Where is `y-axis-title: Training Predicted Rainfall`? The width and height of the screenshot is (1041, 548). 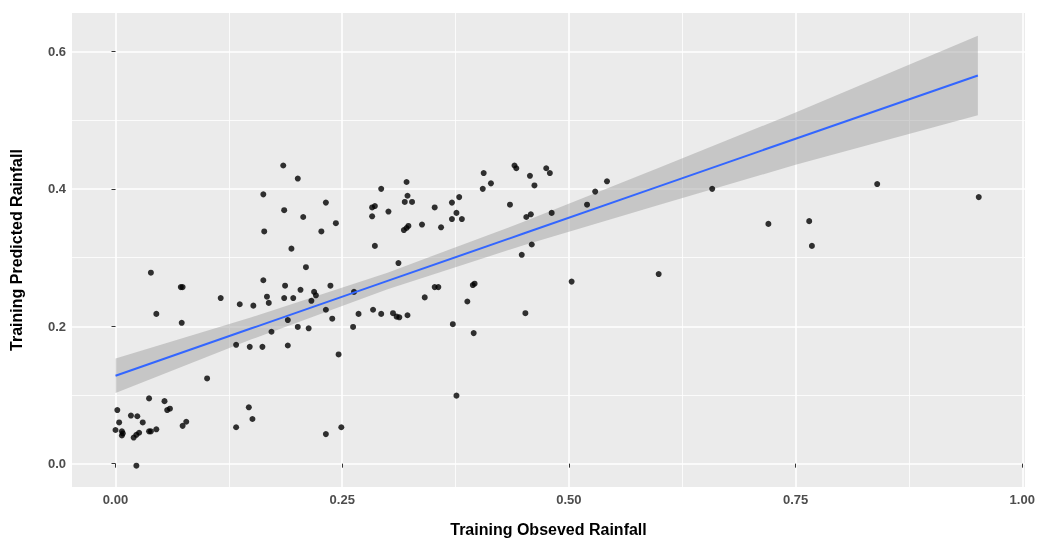 y-axis-title: Training Predicted Rainfall is located at coordinates (16, 250).